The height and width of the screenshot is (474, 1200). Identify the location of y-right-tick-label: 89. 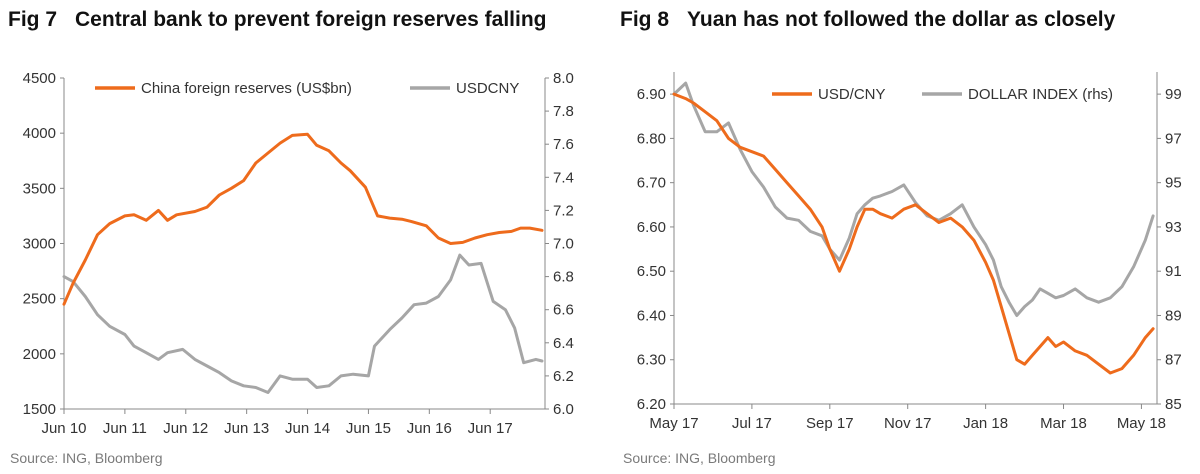
(1173, 315).